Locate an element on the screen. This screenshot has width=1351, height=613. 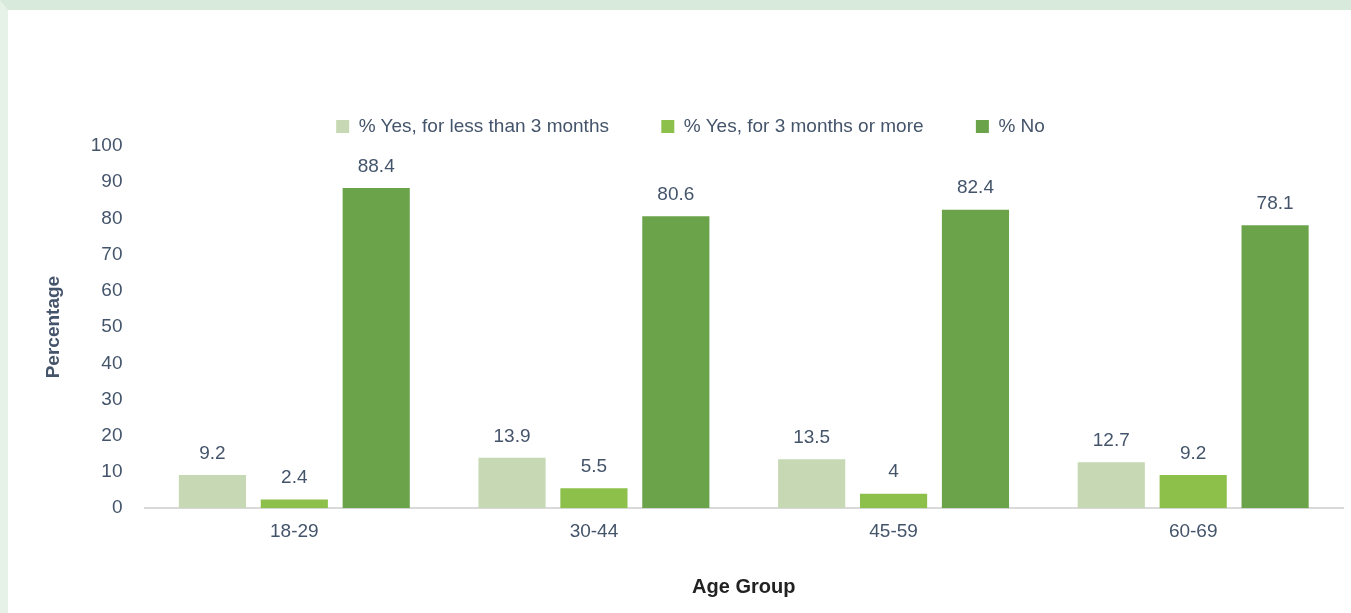
y-tick-label: 90 is located at coordinates (112, 181).